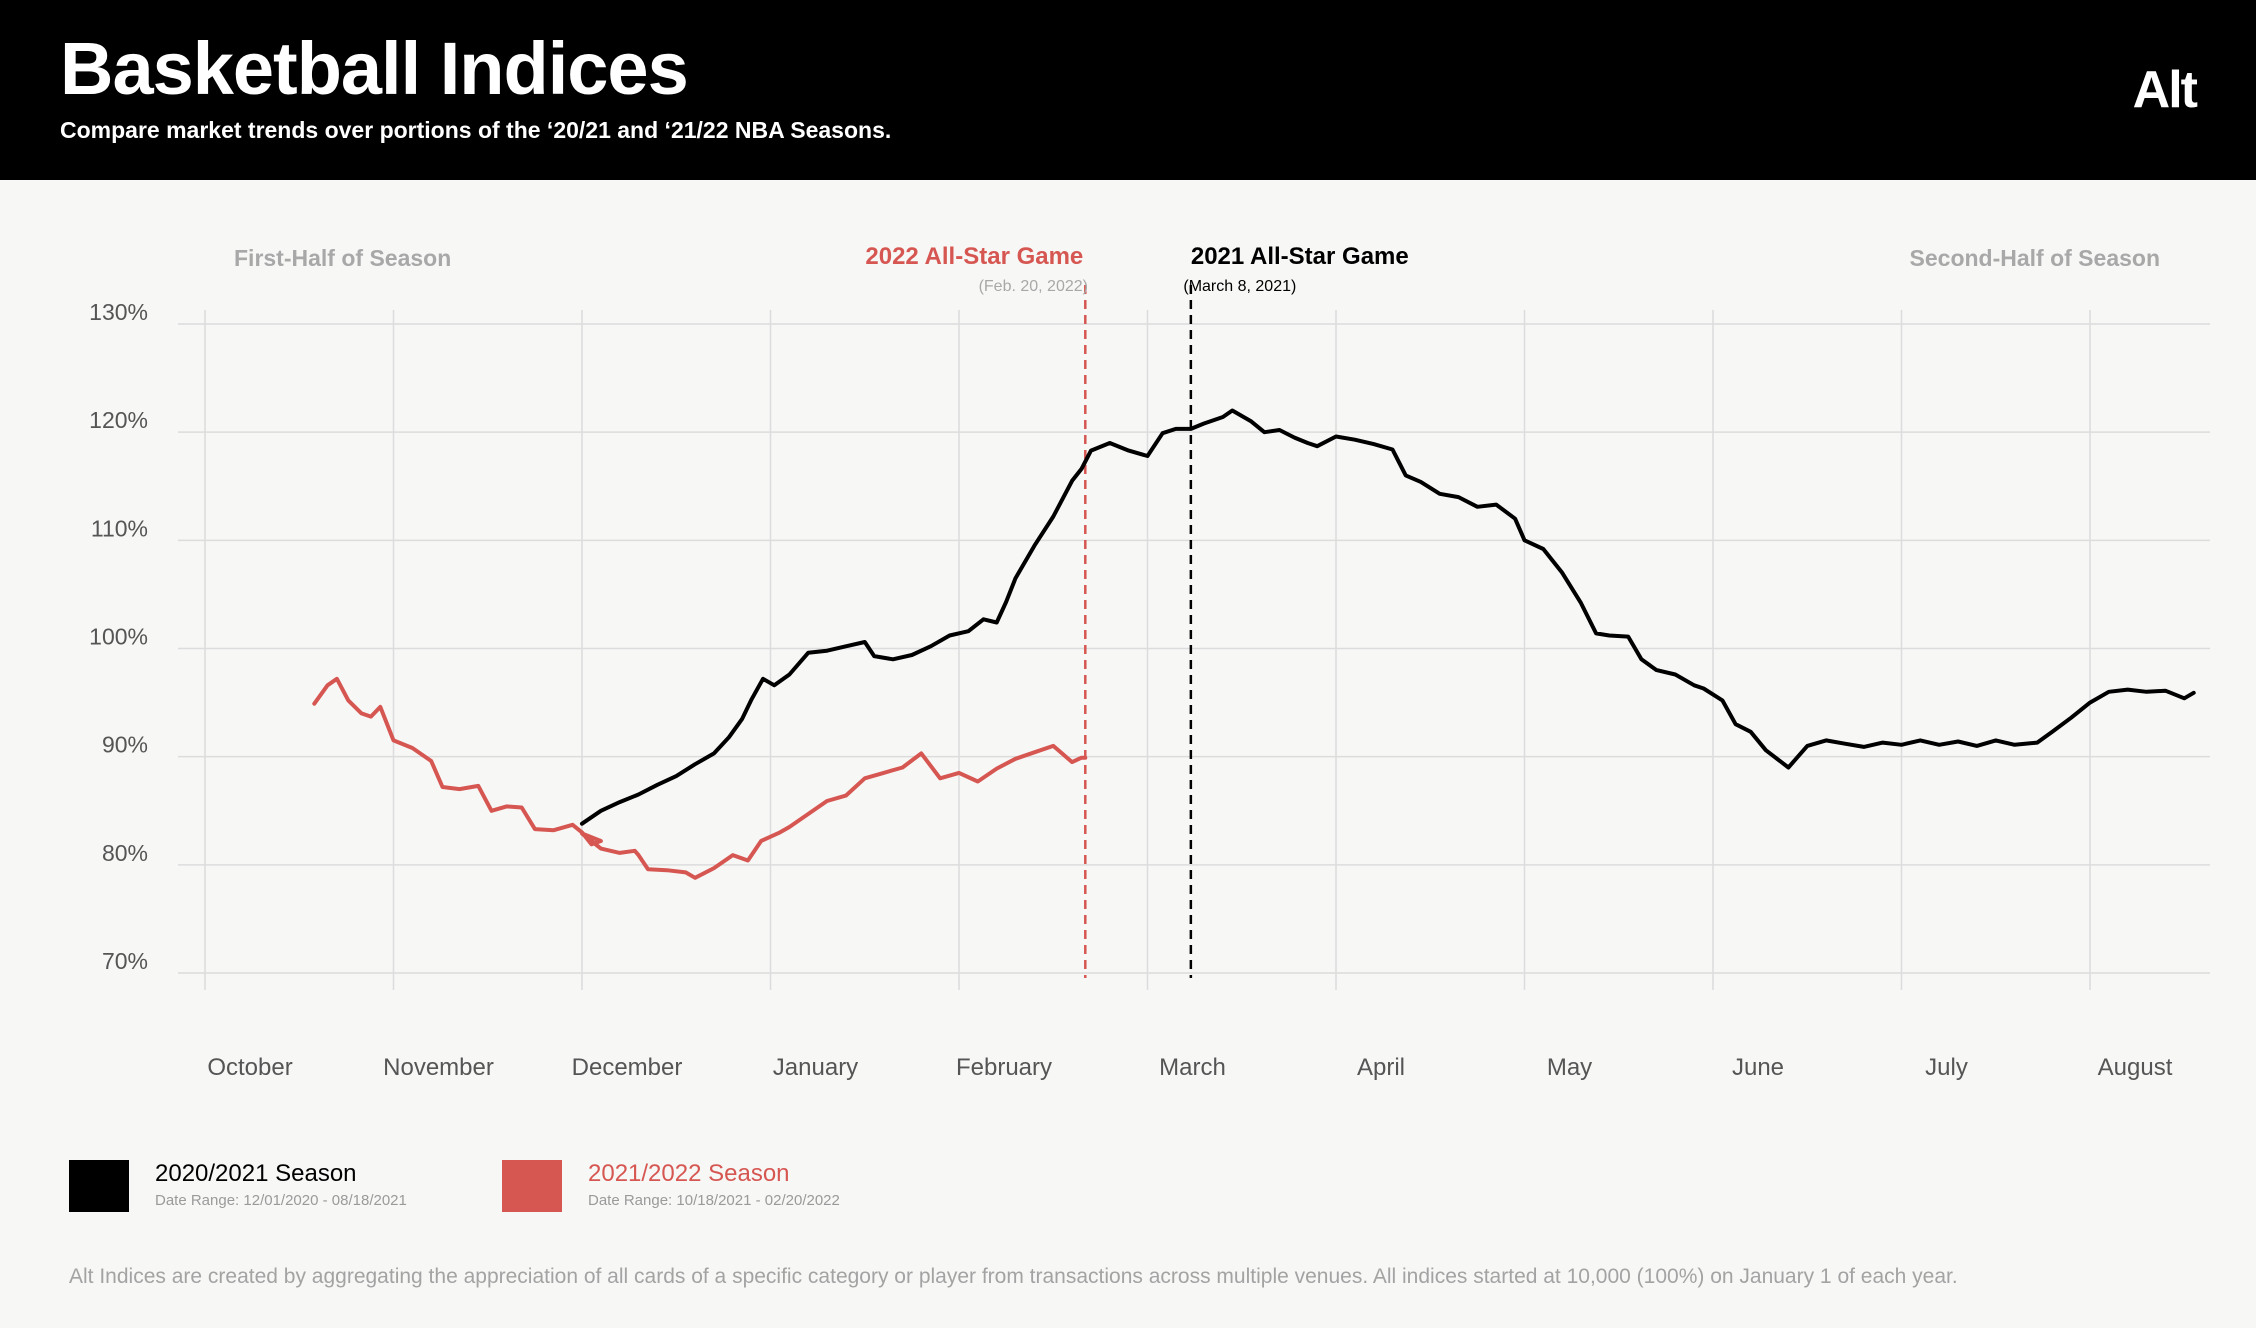 This screenshot has width=2256, height=1328. What do you see at coordinates (2035, 258) in the screenshot?
I see `second-half-label: Second-Half of Season` at bounding box center [2035, 258].